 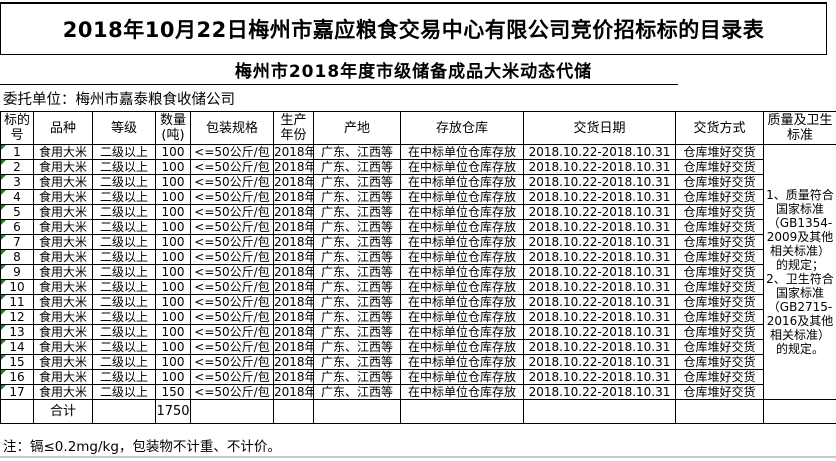 I want to click on column-header-production-year: 生产 年份, so click(x=293, y=128).